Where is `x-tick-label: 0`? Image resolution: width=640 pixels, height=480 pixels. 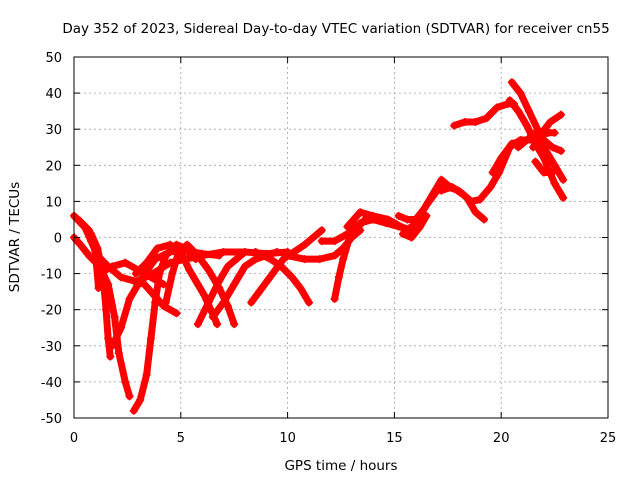 x-tick-label: 0 is located at coordinates (74, 438).